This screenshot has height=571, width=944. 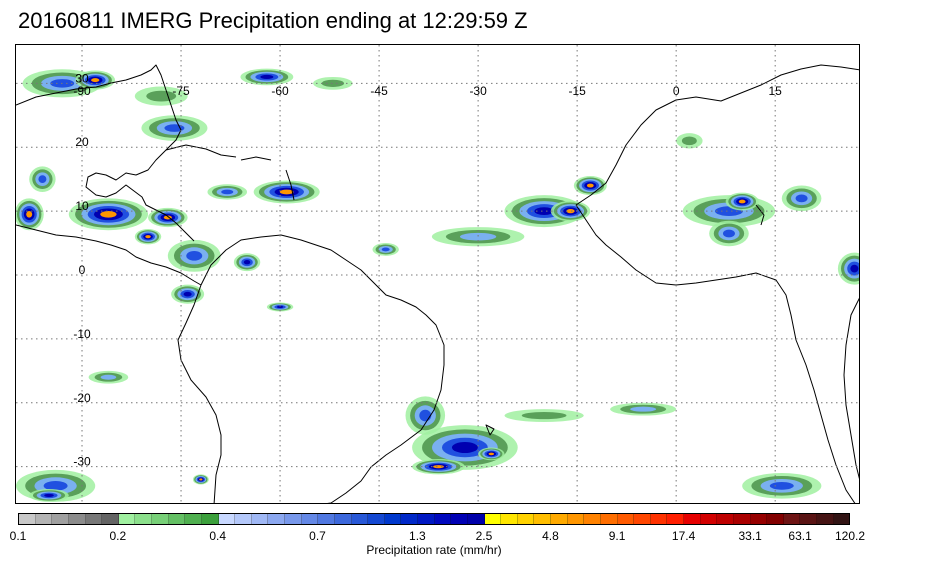 What do you see at coordinates (82, 91) in the screenshot?
I see `lon-tick-label: -90` at bounding box center [82, 91].